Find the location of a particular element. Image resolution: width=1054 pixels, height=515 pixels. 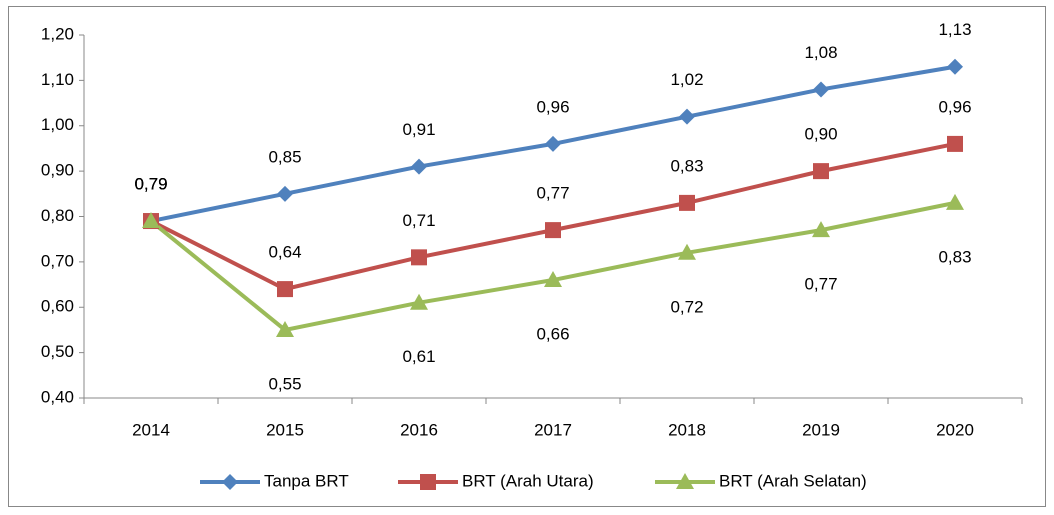

y-tick-label: 0,70 is located at coordinates (57, 260).